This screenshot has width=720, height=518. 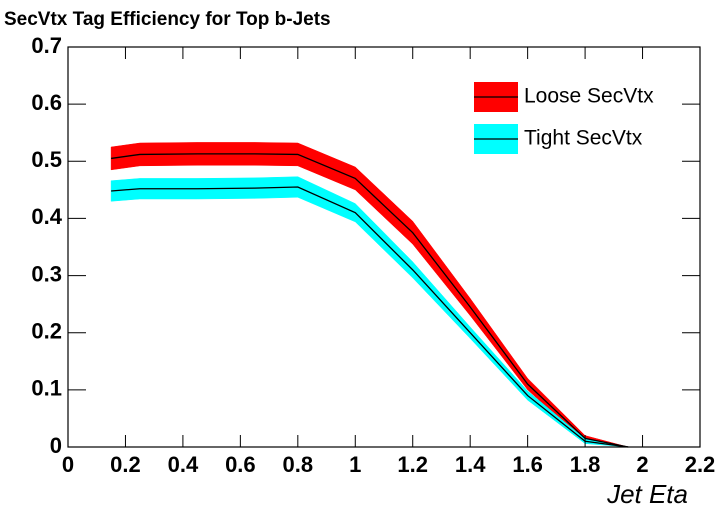 I want to click on x-tick-label: 0.2, so click(x=125, y=464).